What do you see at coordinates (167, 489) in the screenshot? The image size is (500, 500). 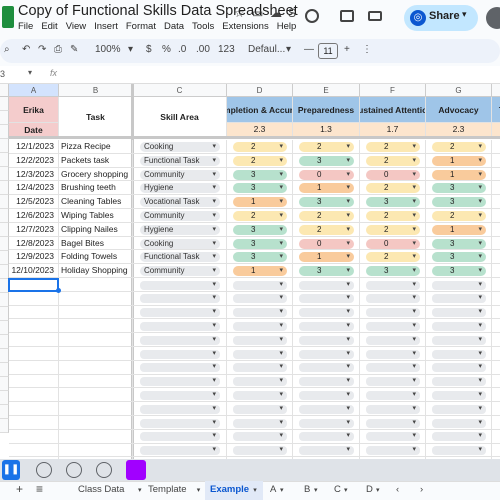 I see `tab-template: Template` at bounding box center [167, 489].